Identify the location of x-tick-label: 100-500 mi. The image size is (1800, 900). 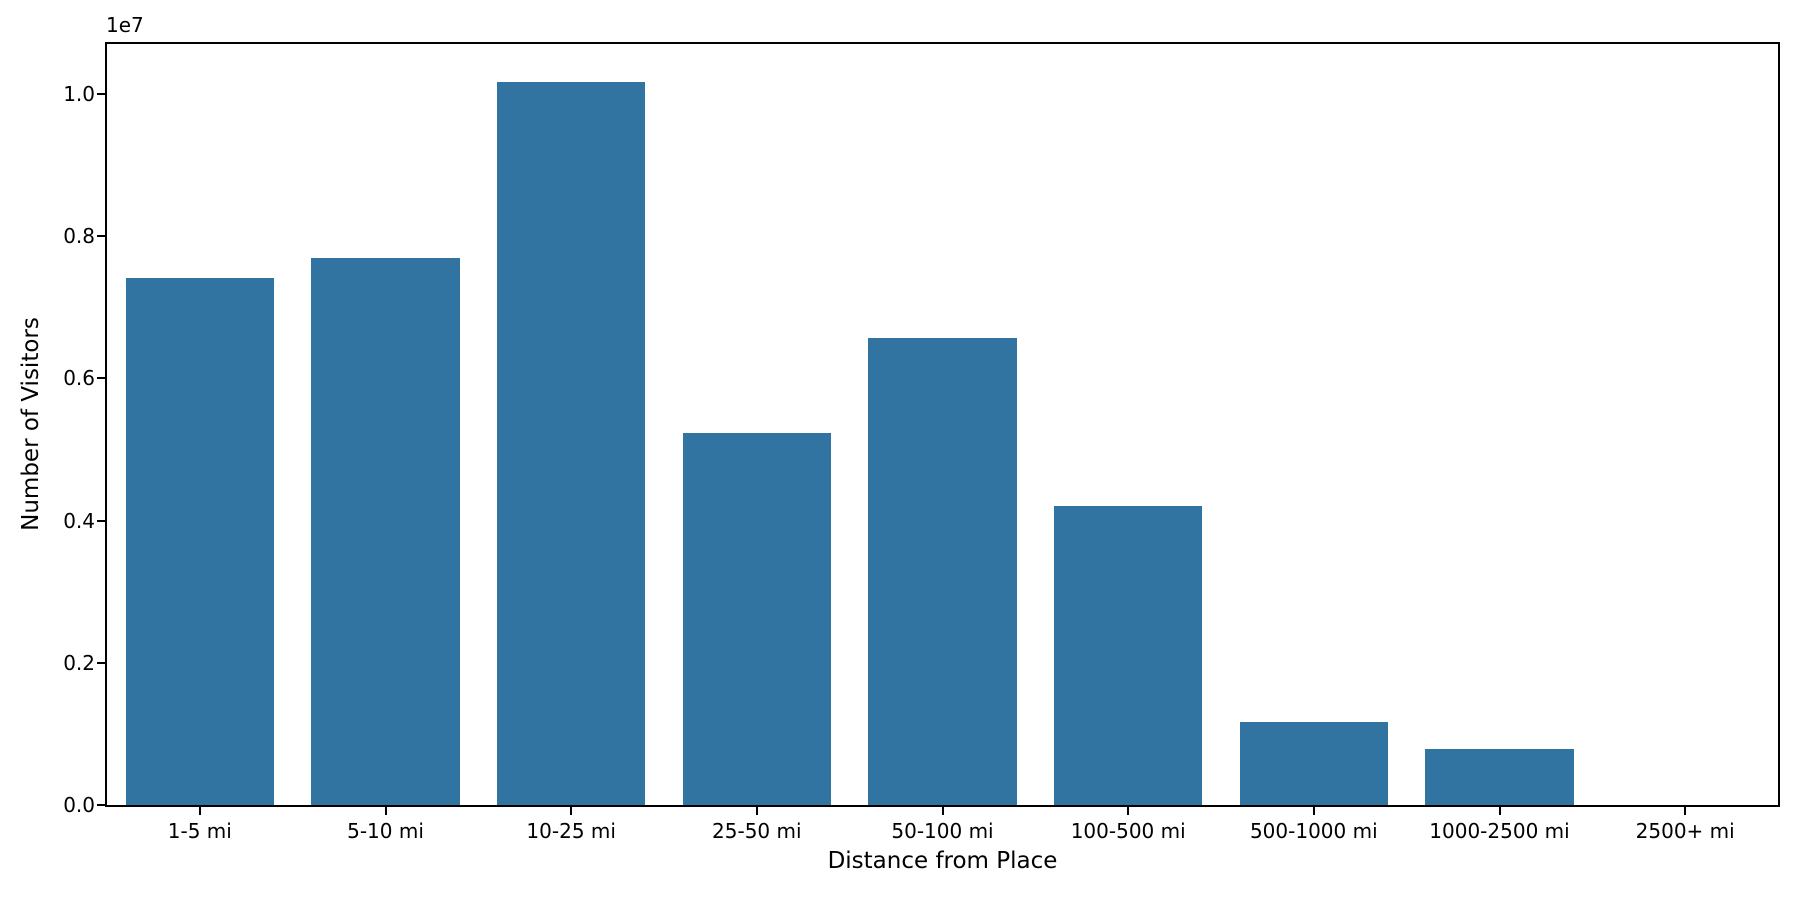
(1128, 831).